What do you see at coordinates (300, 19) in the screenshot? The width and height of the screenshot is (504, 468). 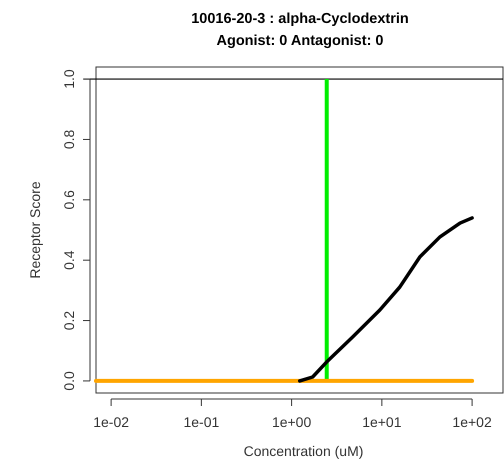 I see `chart-title: 10016-20-3 : alpha-Cyclodextrin` at bounding box center [300, 19].